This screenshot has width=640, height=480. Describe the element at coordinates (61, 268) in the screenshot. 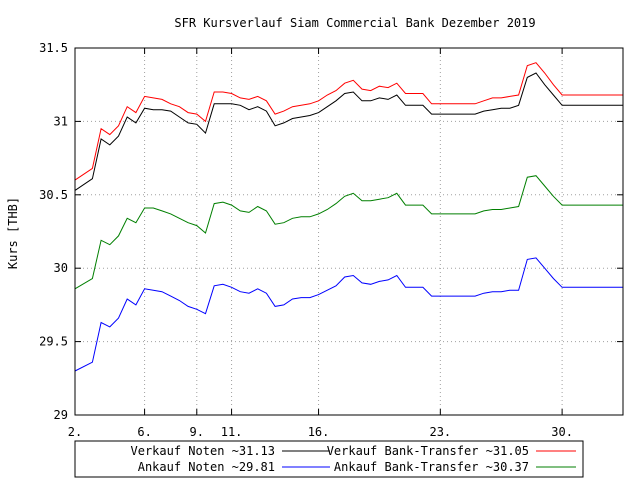

I see `y-tick-label: 30` at that location.